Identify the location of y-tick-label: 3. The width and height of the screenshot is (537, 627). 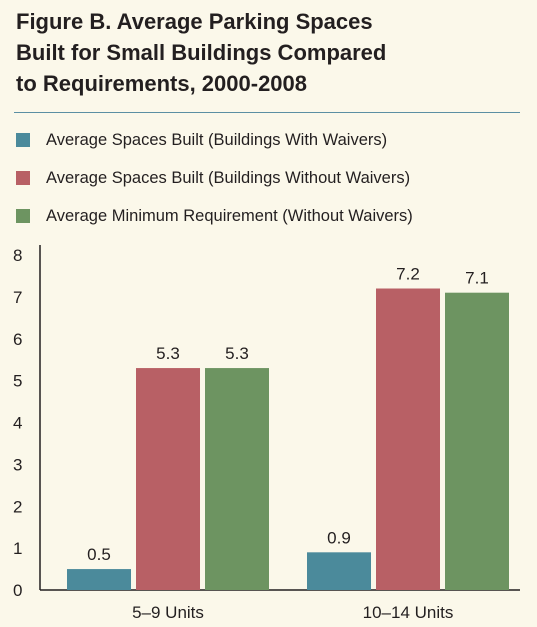
(17, 464).